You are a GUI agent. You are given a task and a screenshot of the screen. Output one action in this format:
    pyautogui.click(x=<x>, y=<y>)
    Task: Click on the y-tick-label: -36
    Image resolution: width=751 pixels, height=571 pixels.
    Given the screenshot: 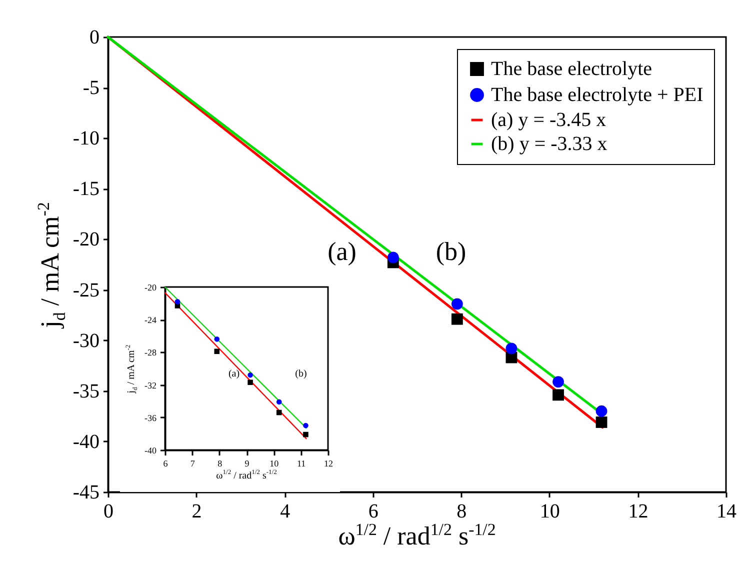 What is the action you would take?
    pyautogui.click(x=150, y=417)
    